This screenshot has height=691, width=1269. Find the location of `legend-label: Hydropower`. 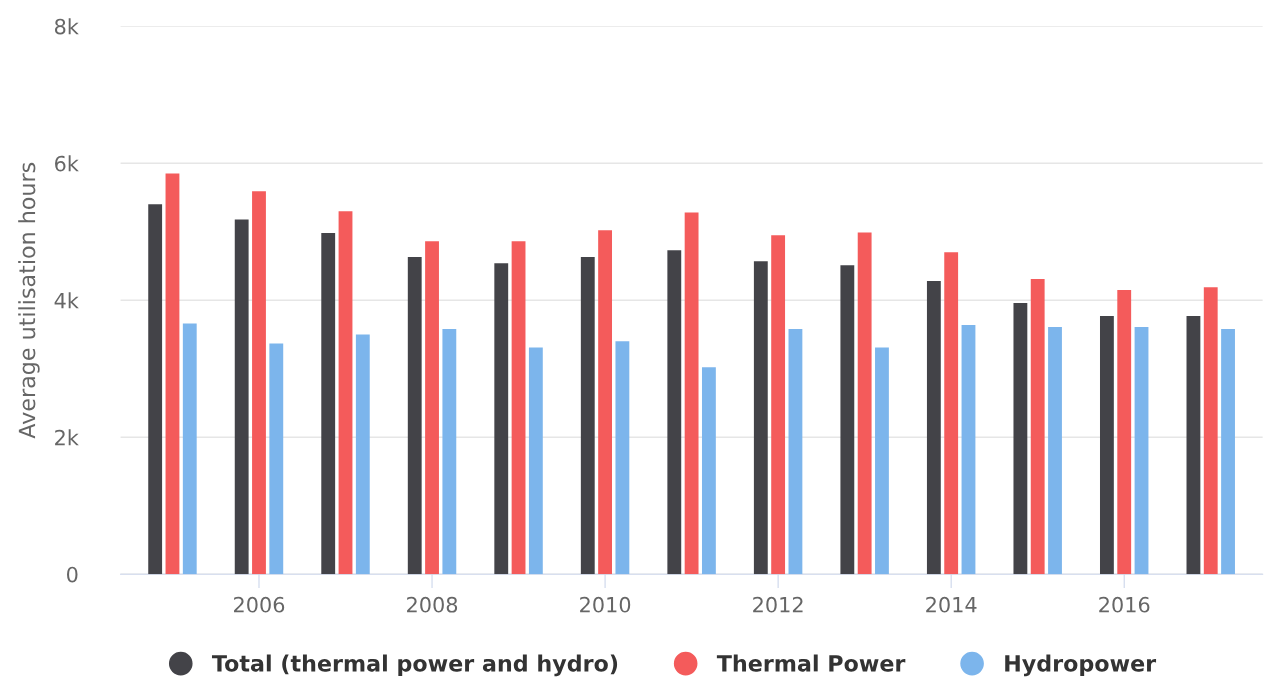

legend-label: Hydropower is located at coordinates (1081, 665).